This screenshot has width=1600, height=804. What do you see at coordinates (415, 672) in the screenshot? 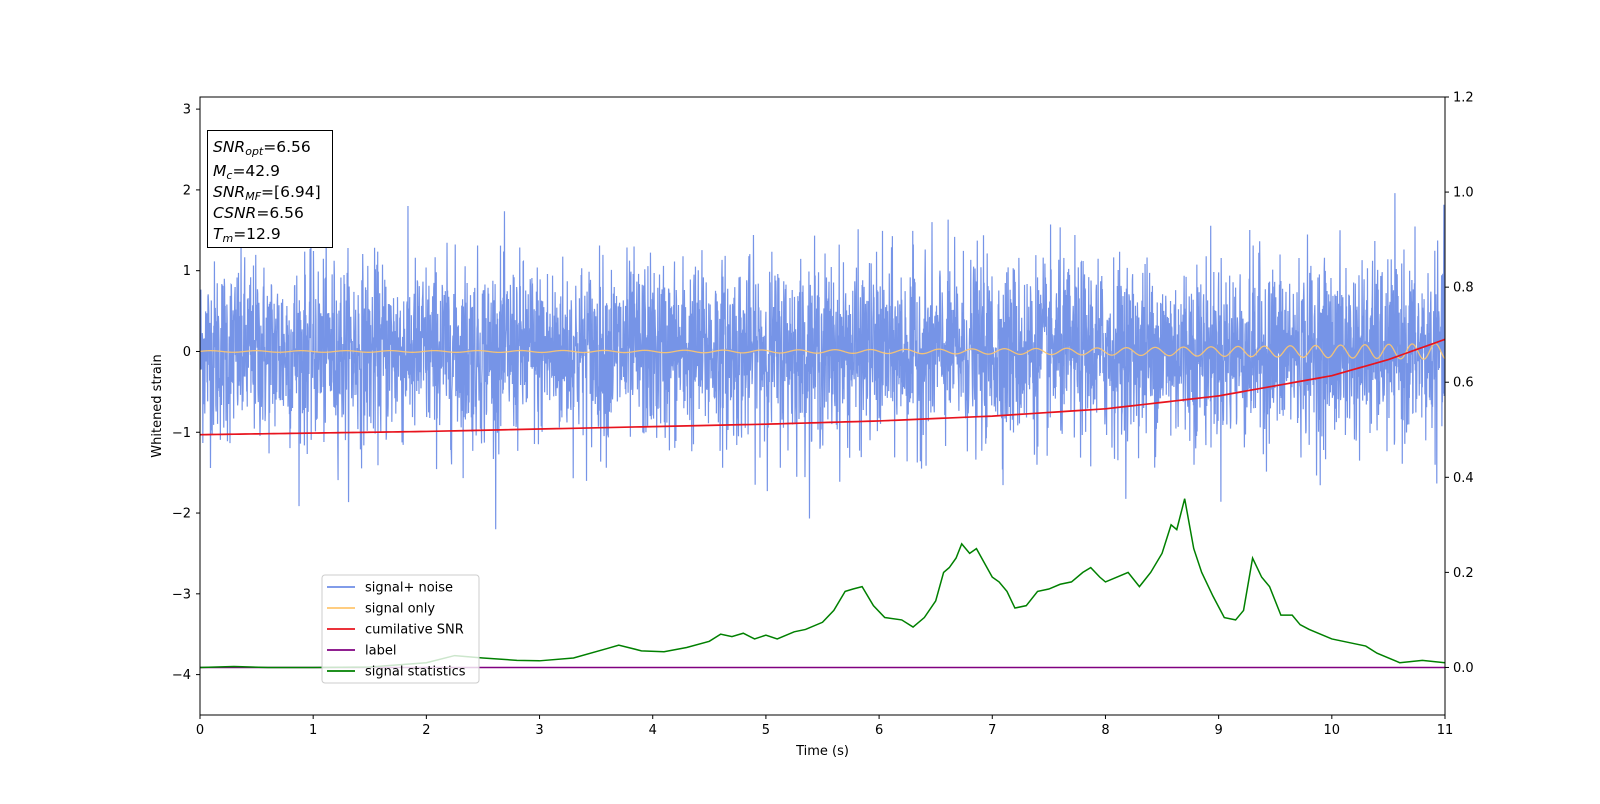
I see `legend-label: signal statistics` at bounding box center [415, 672].